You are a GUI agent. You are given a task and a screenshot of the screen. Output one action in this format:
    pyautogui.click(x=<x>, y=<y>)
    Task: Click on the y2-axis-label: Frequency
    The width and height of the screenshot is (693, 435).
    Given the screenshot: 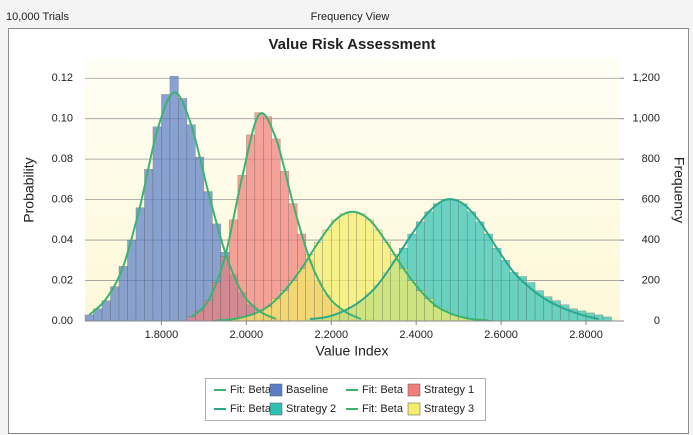 What is the action you would take?
    pyautogui.click(x=679, y=190)
    